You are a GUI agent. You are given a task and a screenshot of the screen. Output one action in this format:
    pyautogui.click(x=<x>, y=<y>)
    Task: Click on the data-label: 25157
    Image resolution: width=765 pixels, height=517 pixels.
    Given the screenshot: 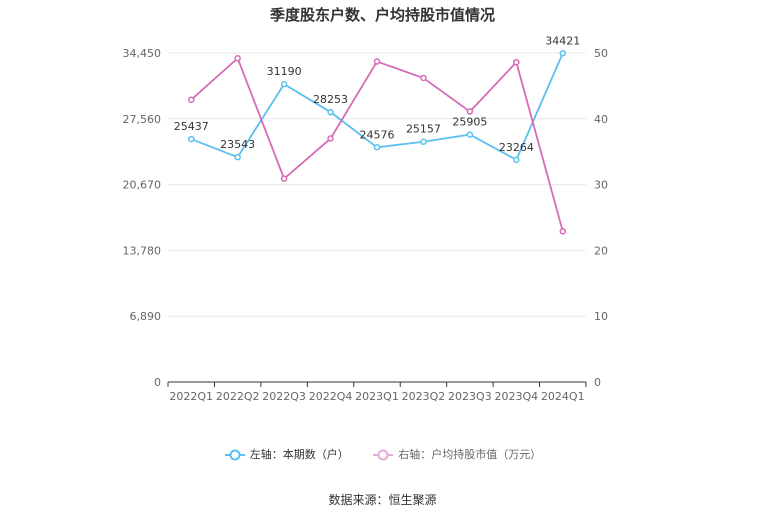 What is the action you would take?
    pyautogui.click(x=423, y=129)
    